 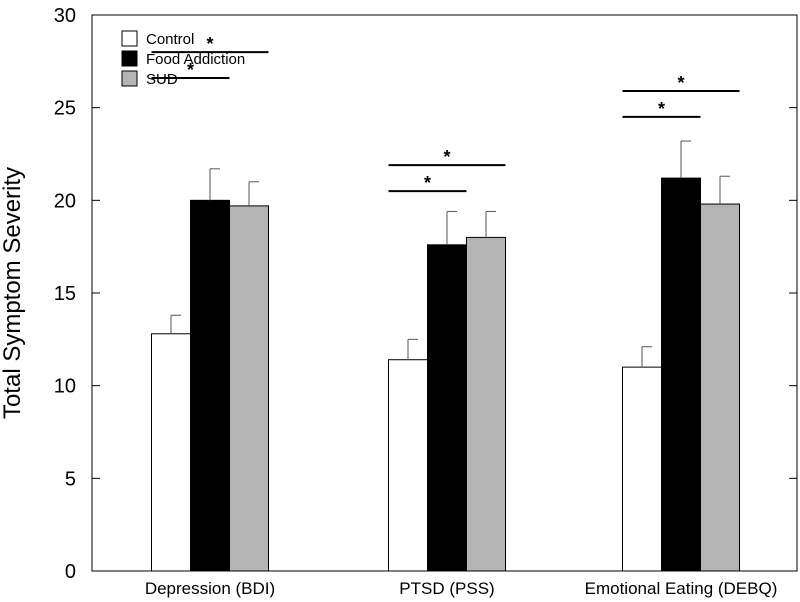 What do you see at coordinates (446, 588) in the screenshot?
I see `x-tick-label: PTSD (PSS)` at bounding box center [446, 588].